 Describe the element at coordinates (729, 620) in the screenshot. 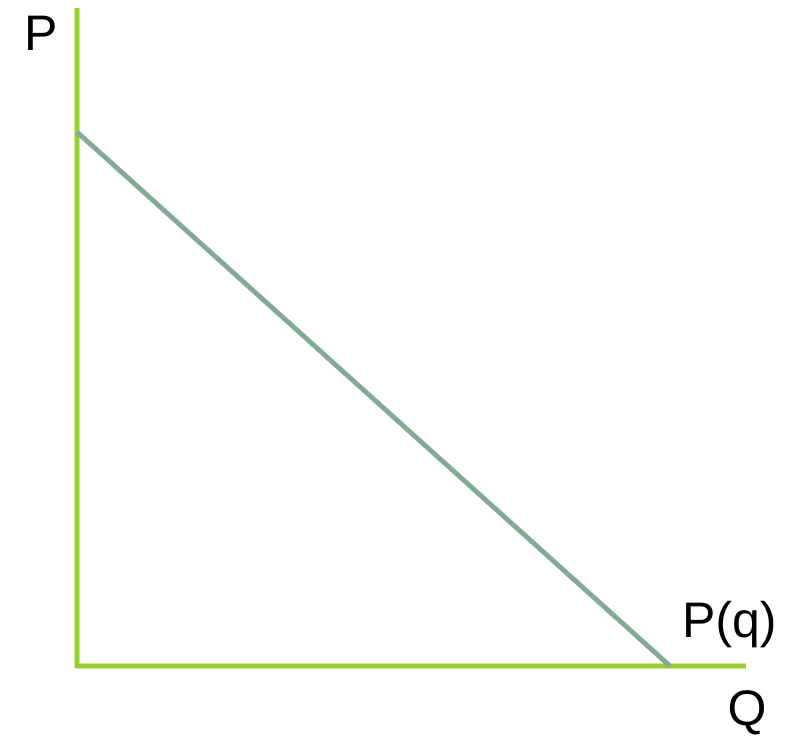

I see `series-label: P(q)` at that location.